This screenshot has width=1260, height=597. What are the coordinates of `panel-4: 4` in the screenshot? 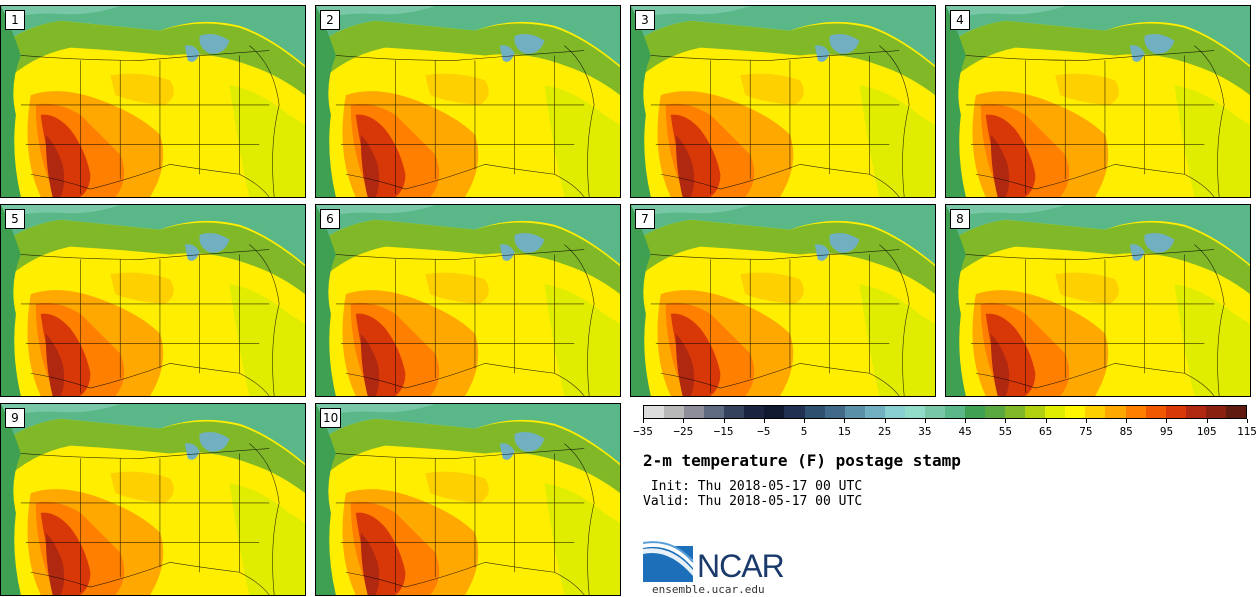 It's located at (1098, 101).